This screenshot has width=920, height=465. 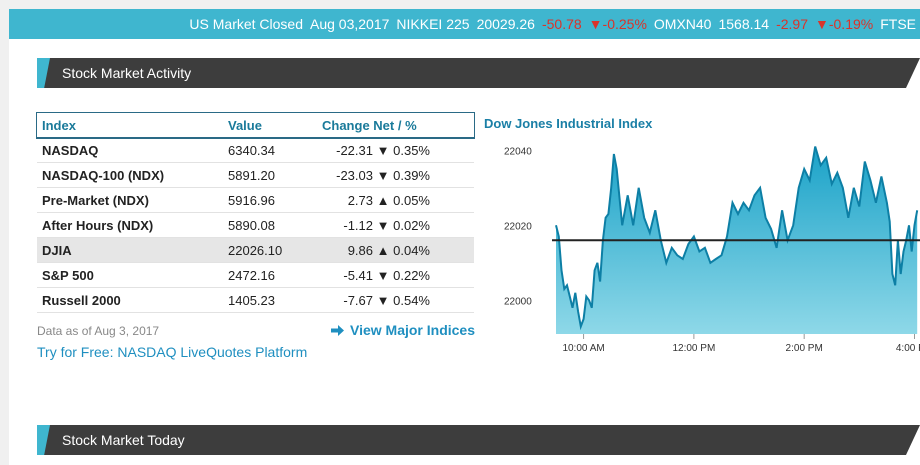 I want to click on data-as-of: Data as of Aug 3, 2017, so click(x=98, y=331).